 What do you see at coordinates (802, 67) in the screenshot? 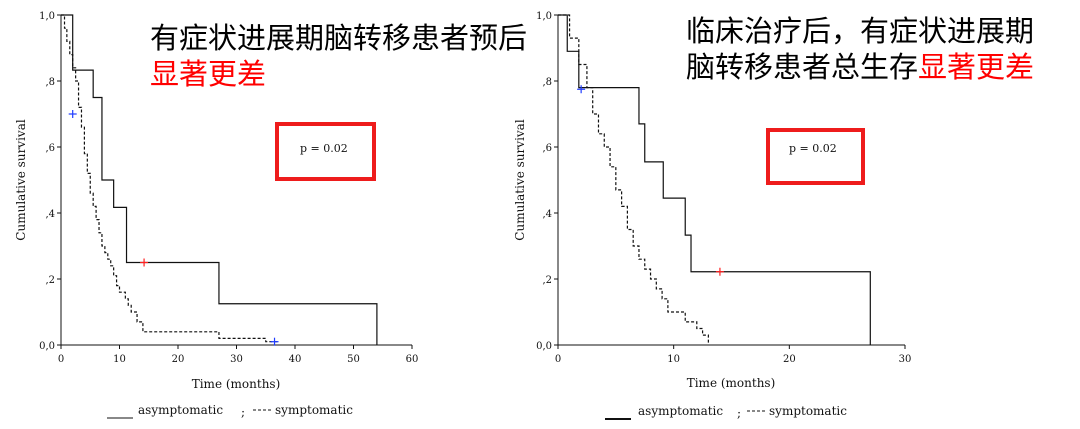
I see `right-title-line2: 脑转移患者总生存` at bounding box center [802, 67].